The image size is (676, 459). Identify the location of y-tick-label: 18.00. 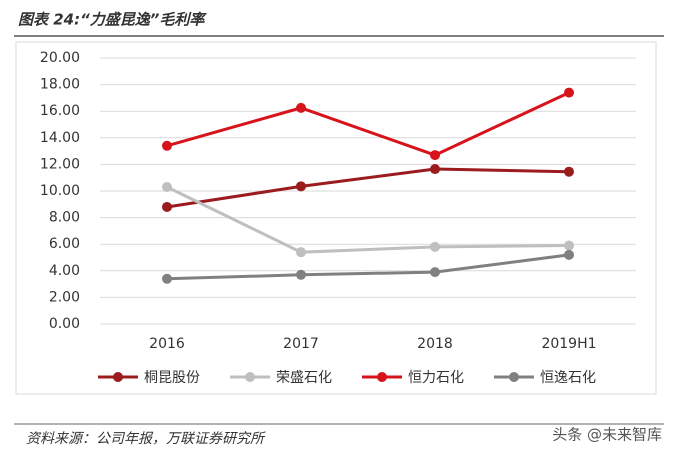
(60, 85).